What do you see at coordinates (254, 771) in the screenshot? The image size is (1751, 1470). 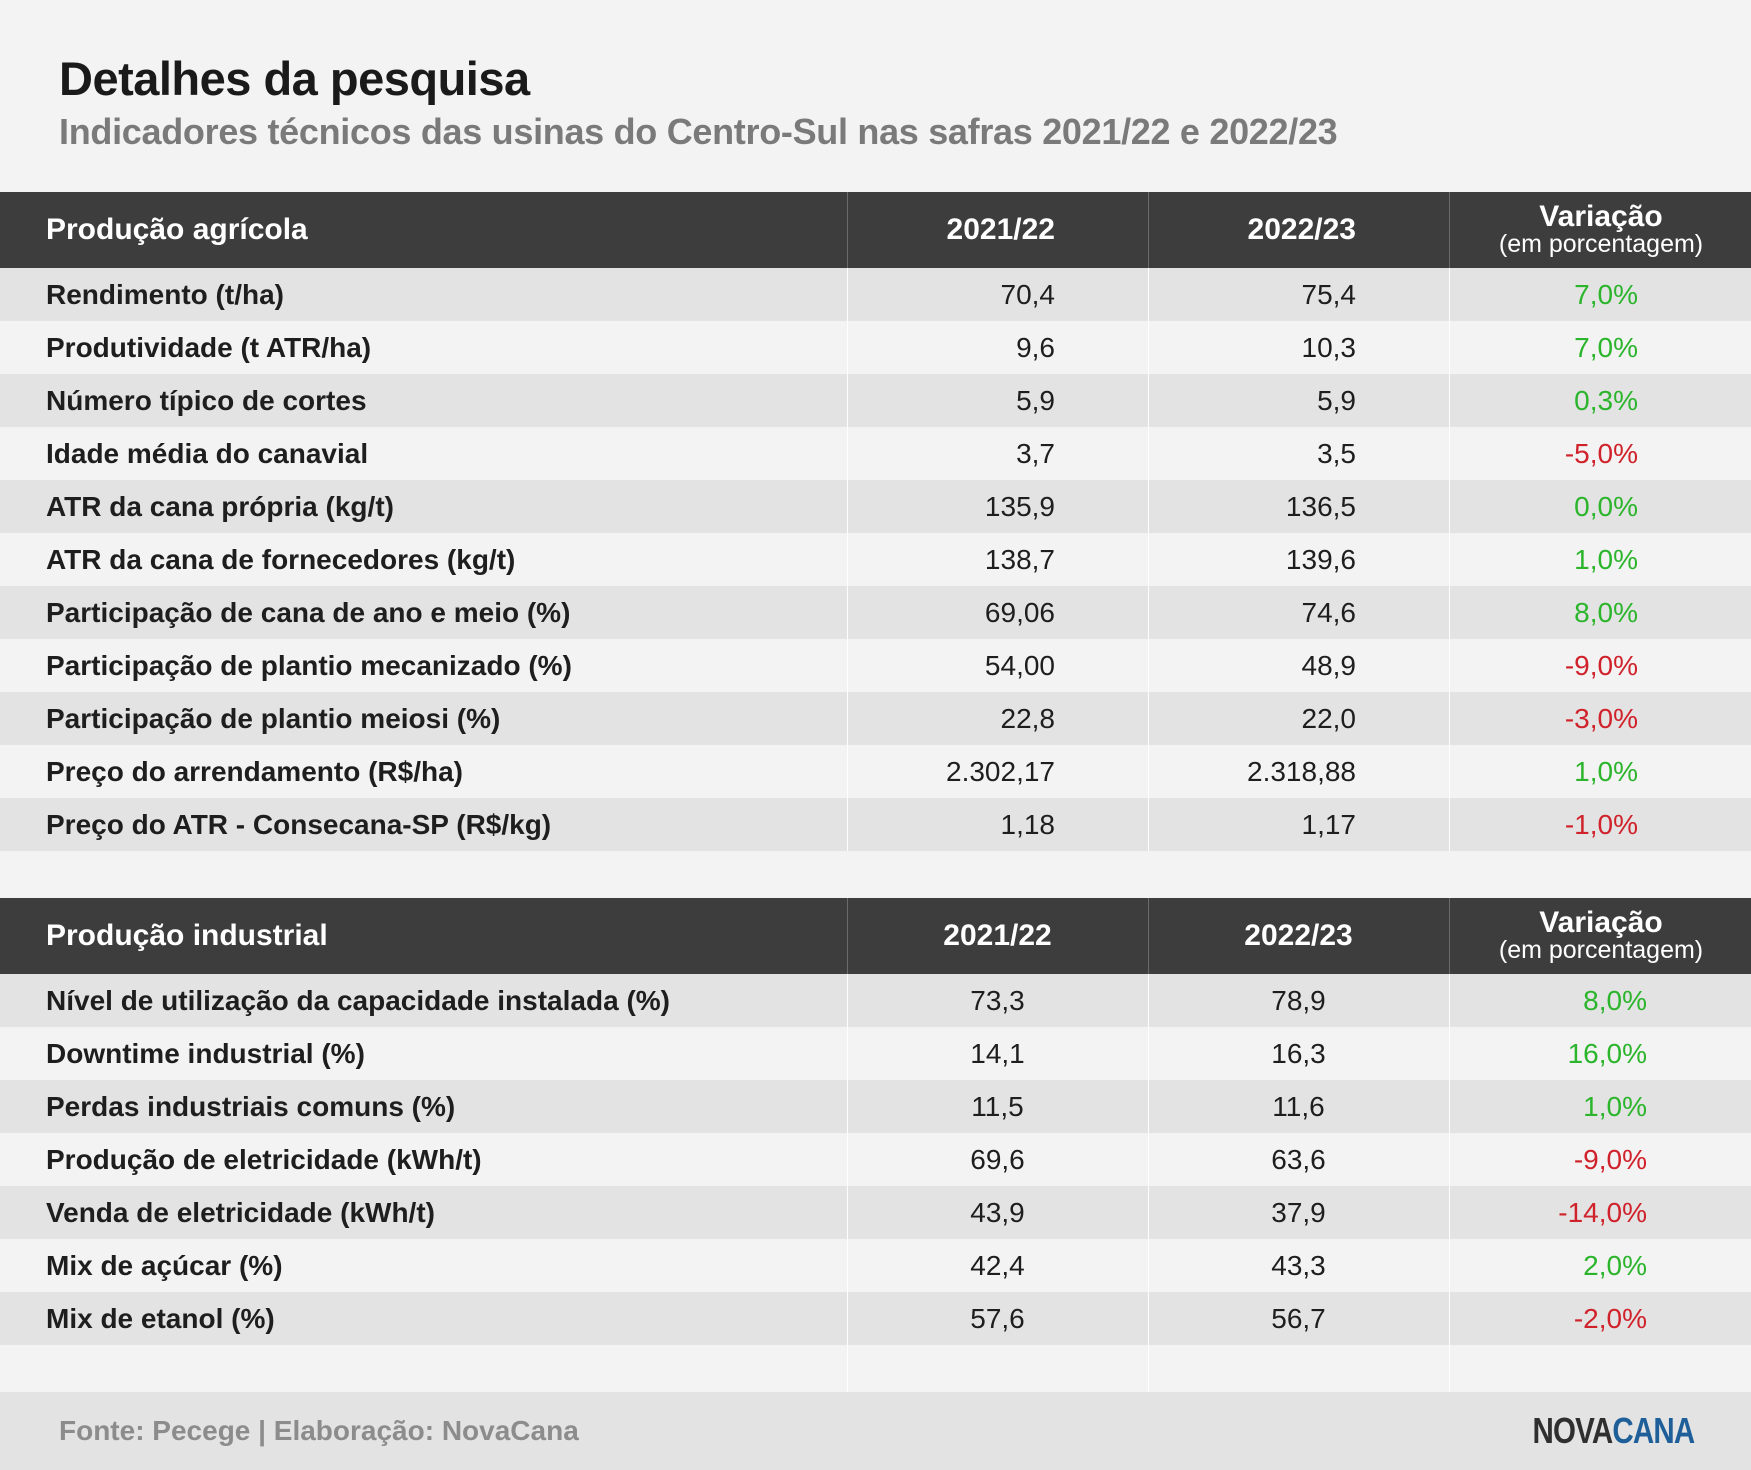 I see `row-label: Preço do arrendamento (R$/ha)` at bounding box center [254, 771].